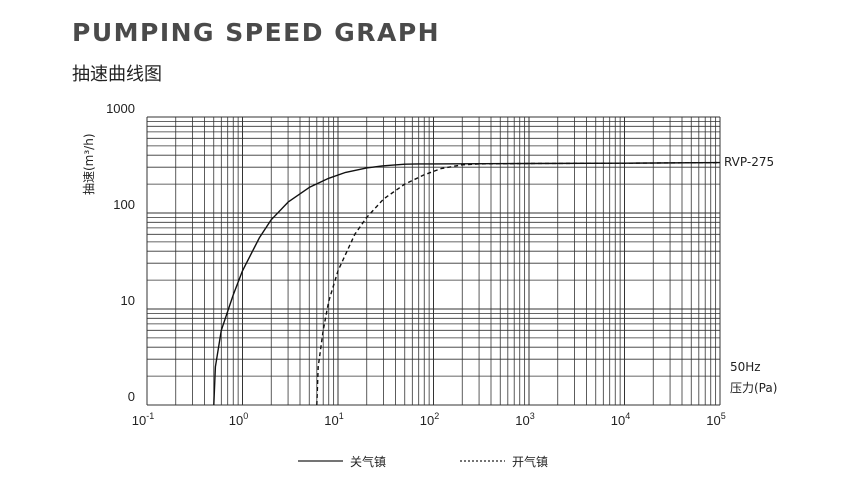  What do you see at coordinates (753, 388) in the screenshot?
I see `x-axis-label: 压力(Pa)` at bounding box center [753, 388].